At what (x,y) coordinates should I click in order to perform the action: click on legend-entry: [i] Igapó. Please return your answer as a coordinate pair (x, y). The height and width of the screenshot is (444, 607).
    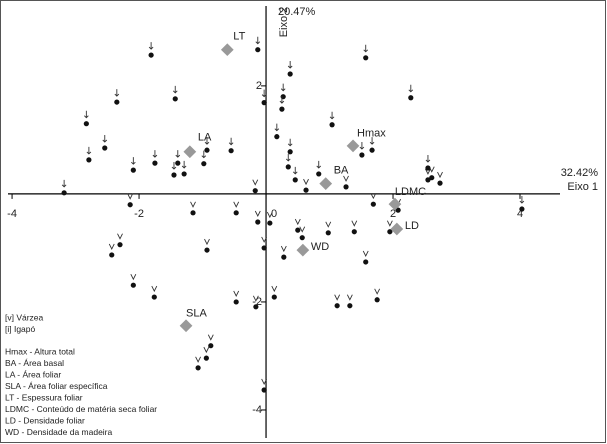
    Looking at the image, I should click on (20, 329).